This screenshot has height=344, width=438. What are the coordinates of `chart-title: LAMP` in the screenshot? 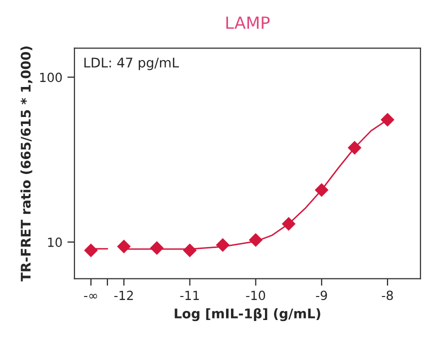 It's located at (248, 22).